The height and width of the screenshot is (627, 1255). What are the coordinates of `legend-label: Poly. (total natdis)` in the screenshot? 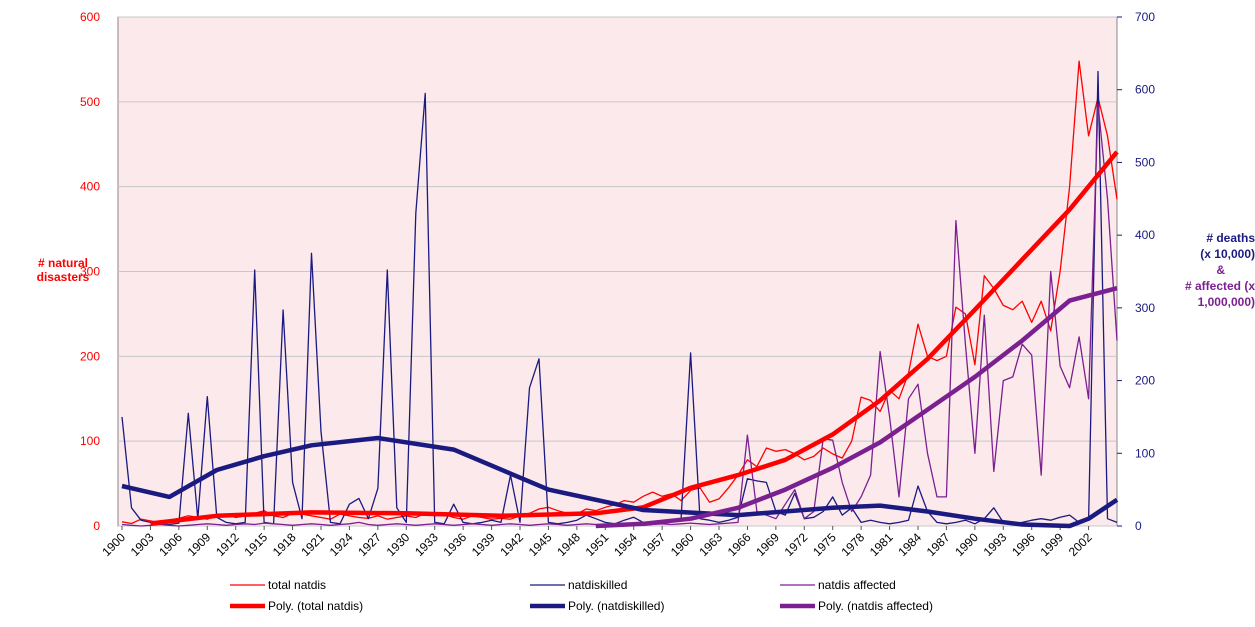 It's located at (315, 606).